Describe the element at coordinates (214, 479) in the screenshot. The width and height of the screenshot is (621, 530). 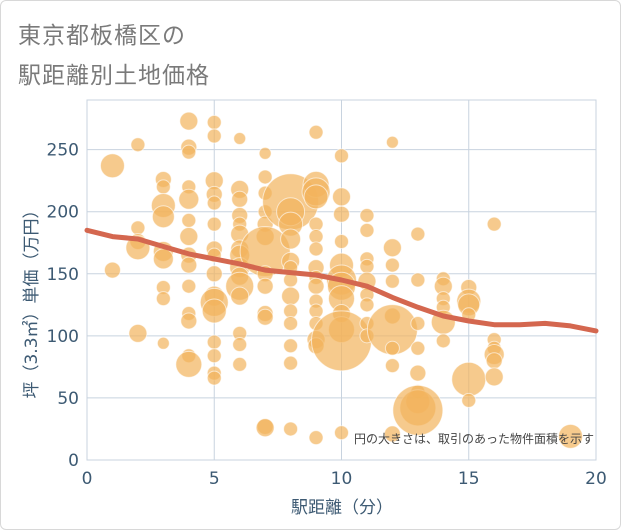
I see `x-tick-label: 5` at that location.